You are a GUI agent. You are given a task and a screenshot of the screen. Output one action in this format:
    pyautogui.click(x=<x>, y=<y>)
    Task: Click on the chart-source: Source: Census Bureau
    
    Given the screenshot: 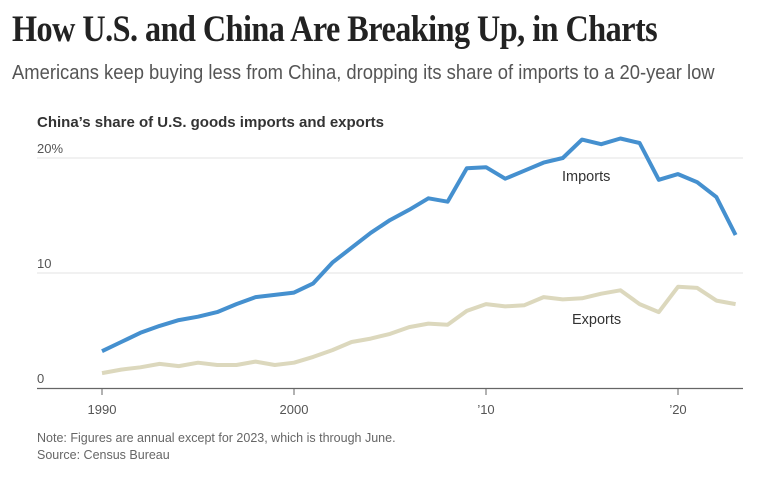 What is the action you would take?
    pyautogui.click(x=103, y=455)
    